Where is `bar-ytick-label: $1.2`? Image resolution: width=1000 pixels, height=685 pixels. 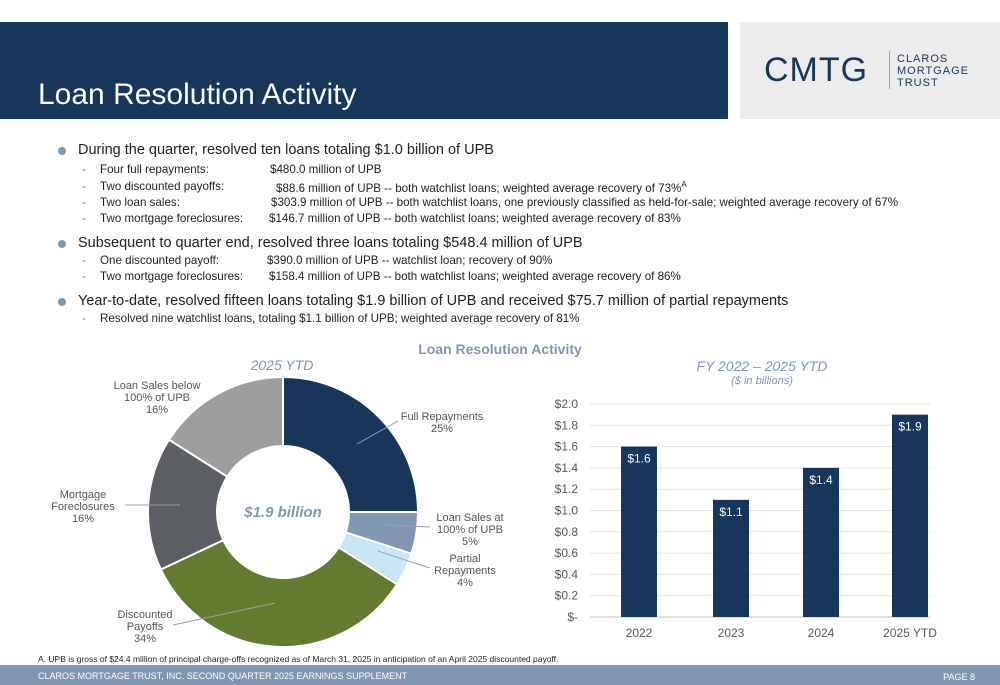 bar-ytick-label: $1.2 is located at coordinates (567, 489).